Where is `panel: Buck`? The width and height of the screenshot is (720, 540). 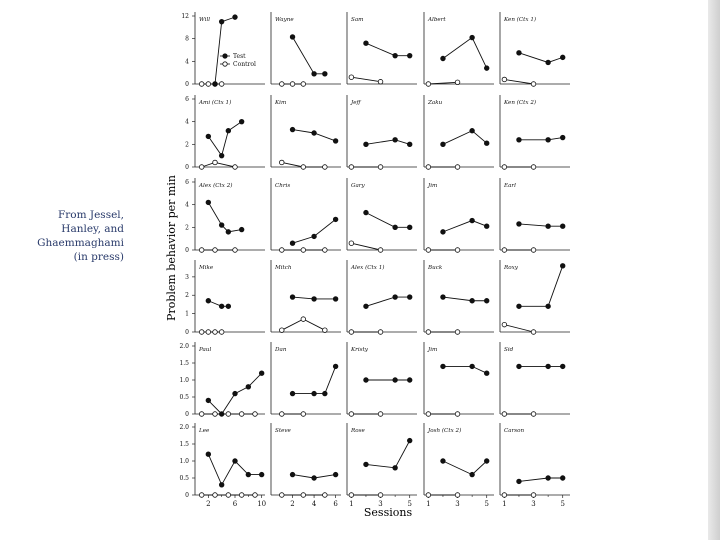
panel: Buck is located at coordinates (458, 297).